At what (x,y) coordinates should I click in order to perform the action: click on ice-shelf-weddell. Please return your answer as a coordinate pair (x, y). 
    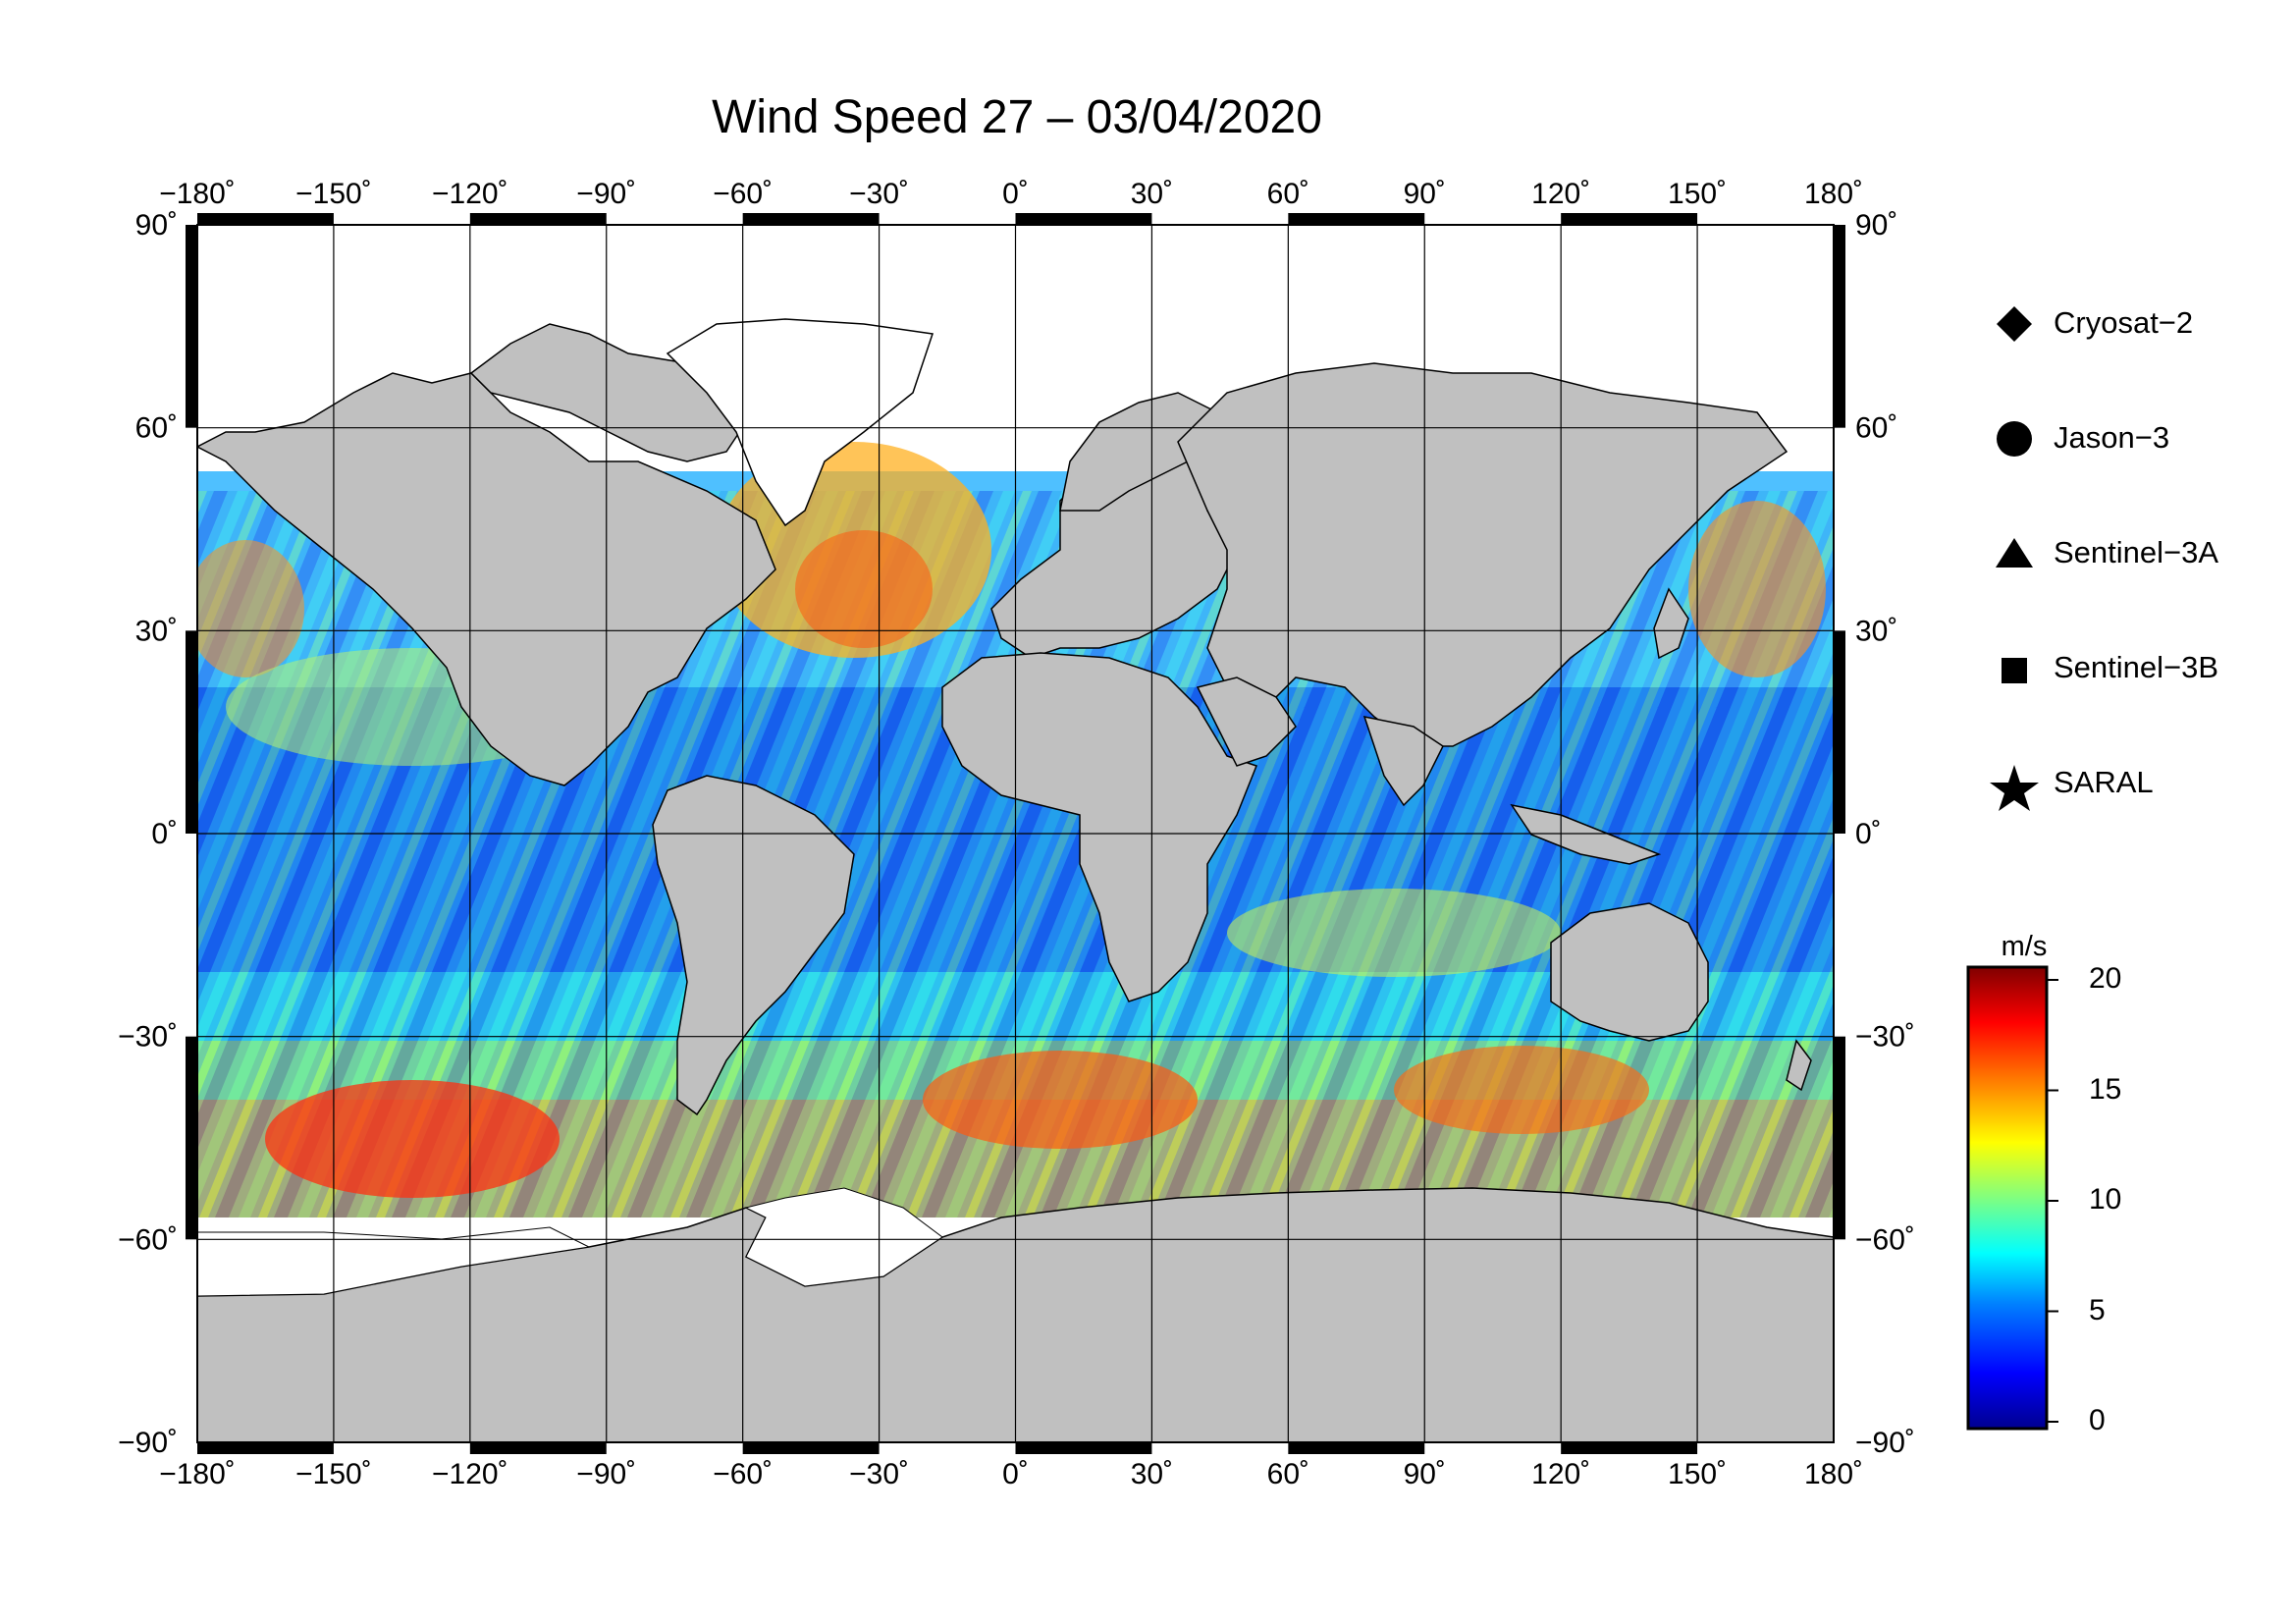
    Looking at the image, I should click on (844, 1237).